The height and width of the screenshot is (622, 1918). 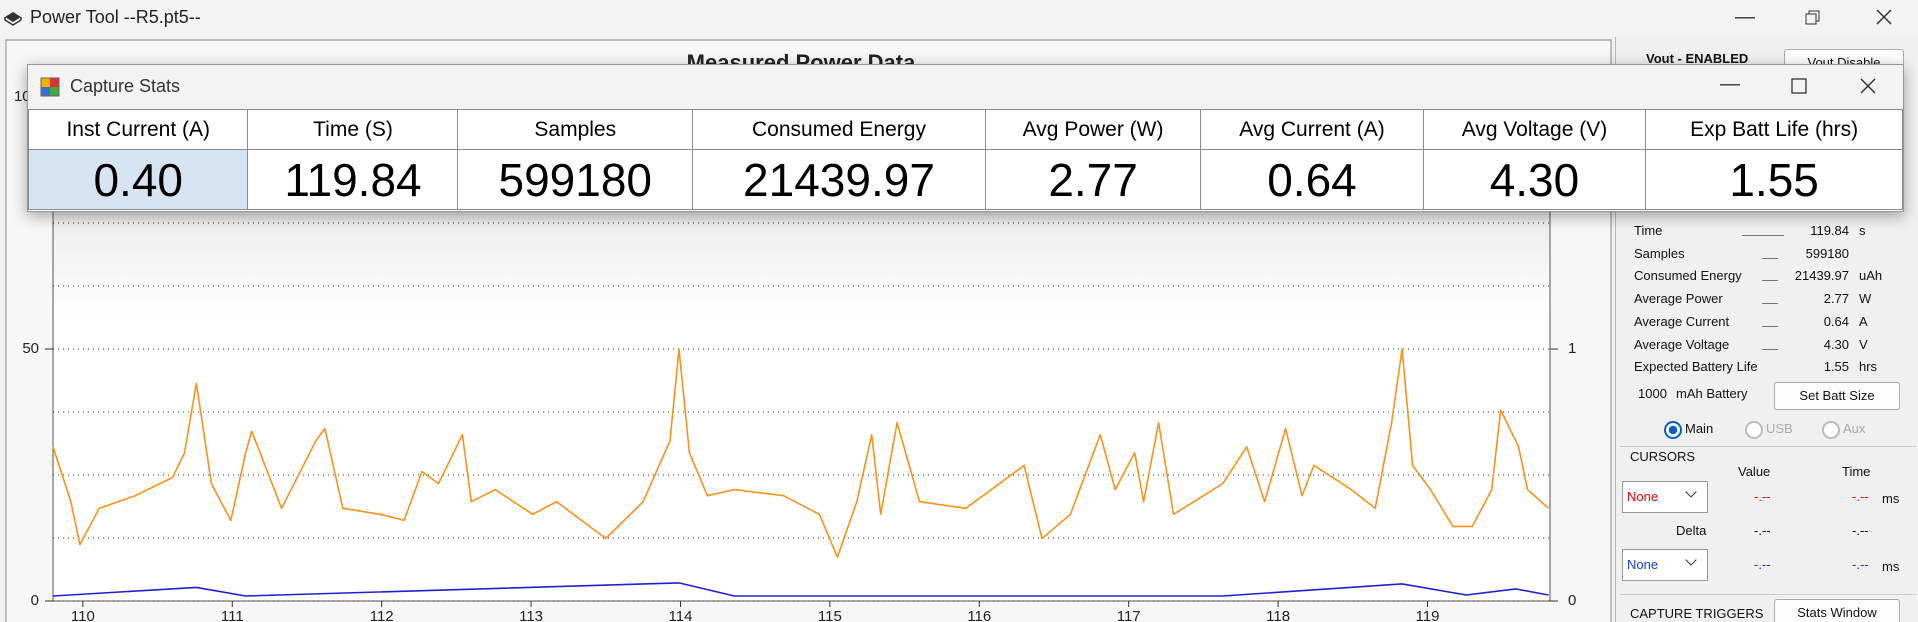 I want to click on stat-value: 2.77, so click(x=1093, y=179).